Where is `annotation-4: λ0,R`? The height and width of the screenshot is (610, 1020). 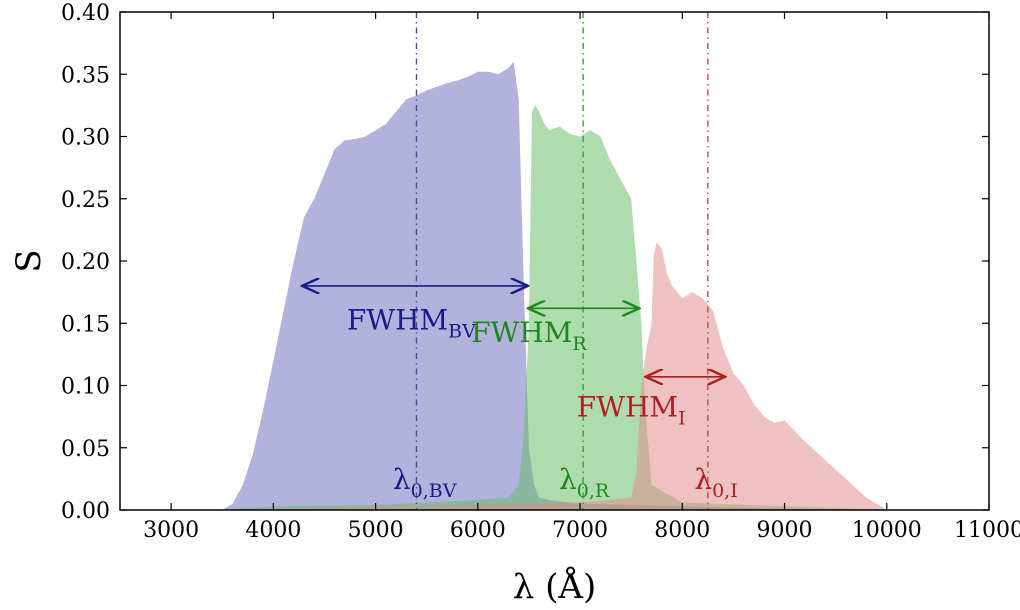 annotation-4: λ0,R is located at coordinates (584, 482).